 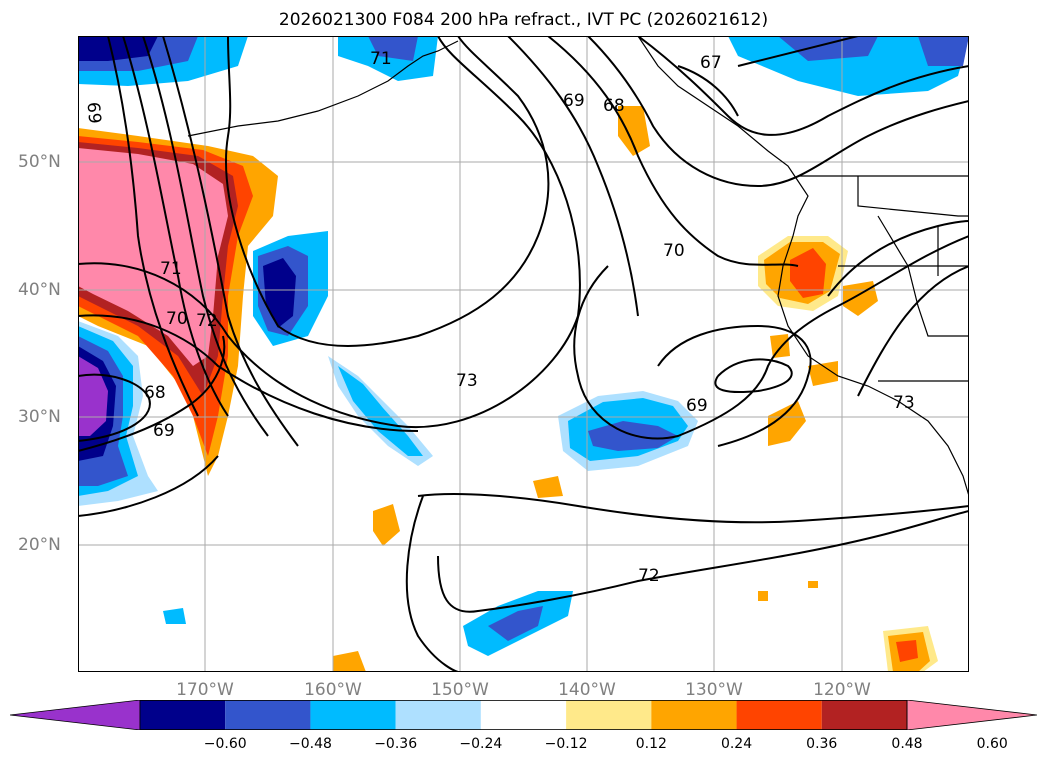 What do you see at coordinates (907, 744) in the screenshot?
I see `colorbar-tick-label: 0.48` at bounding box center [907, 744].